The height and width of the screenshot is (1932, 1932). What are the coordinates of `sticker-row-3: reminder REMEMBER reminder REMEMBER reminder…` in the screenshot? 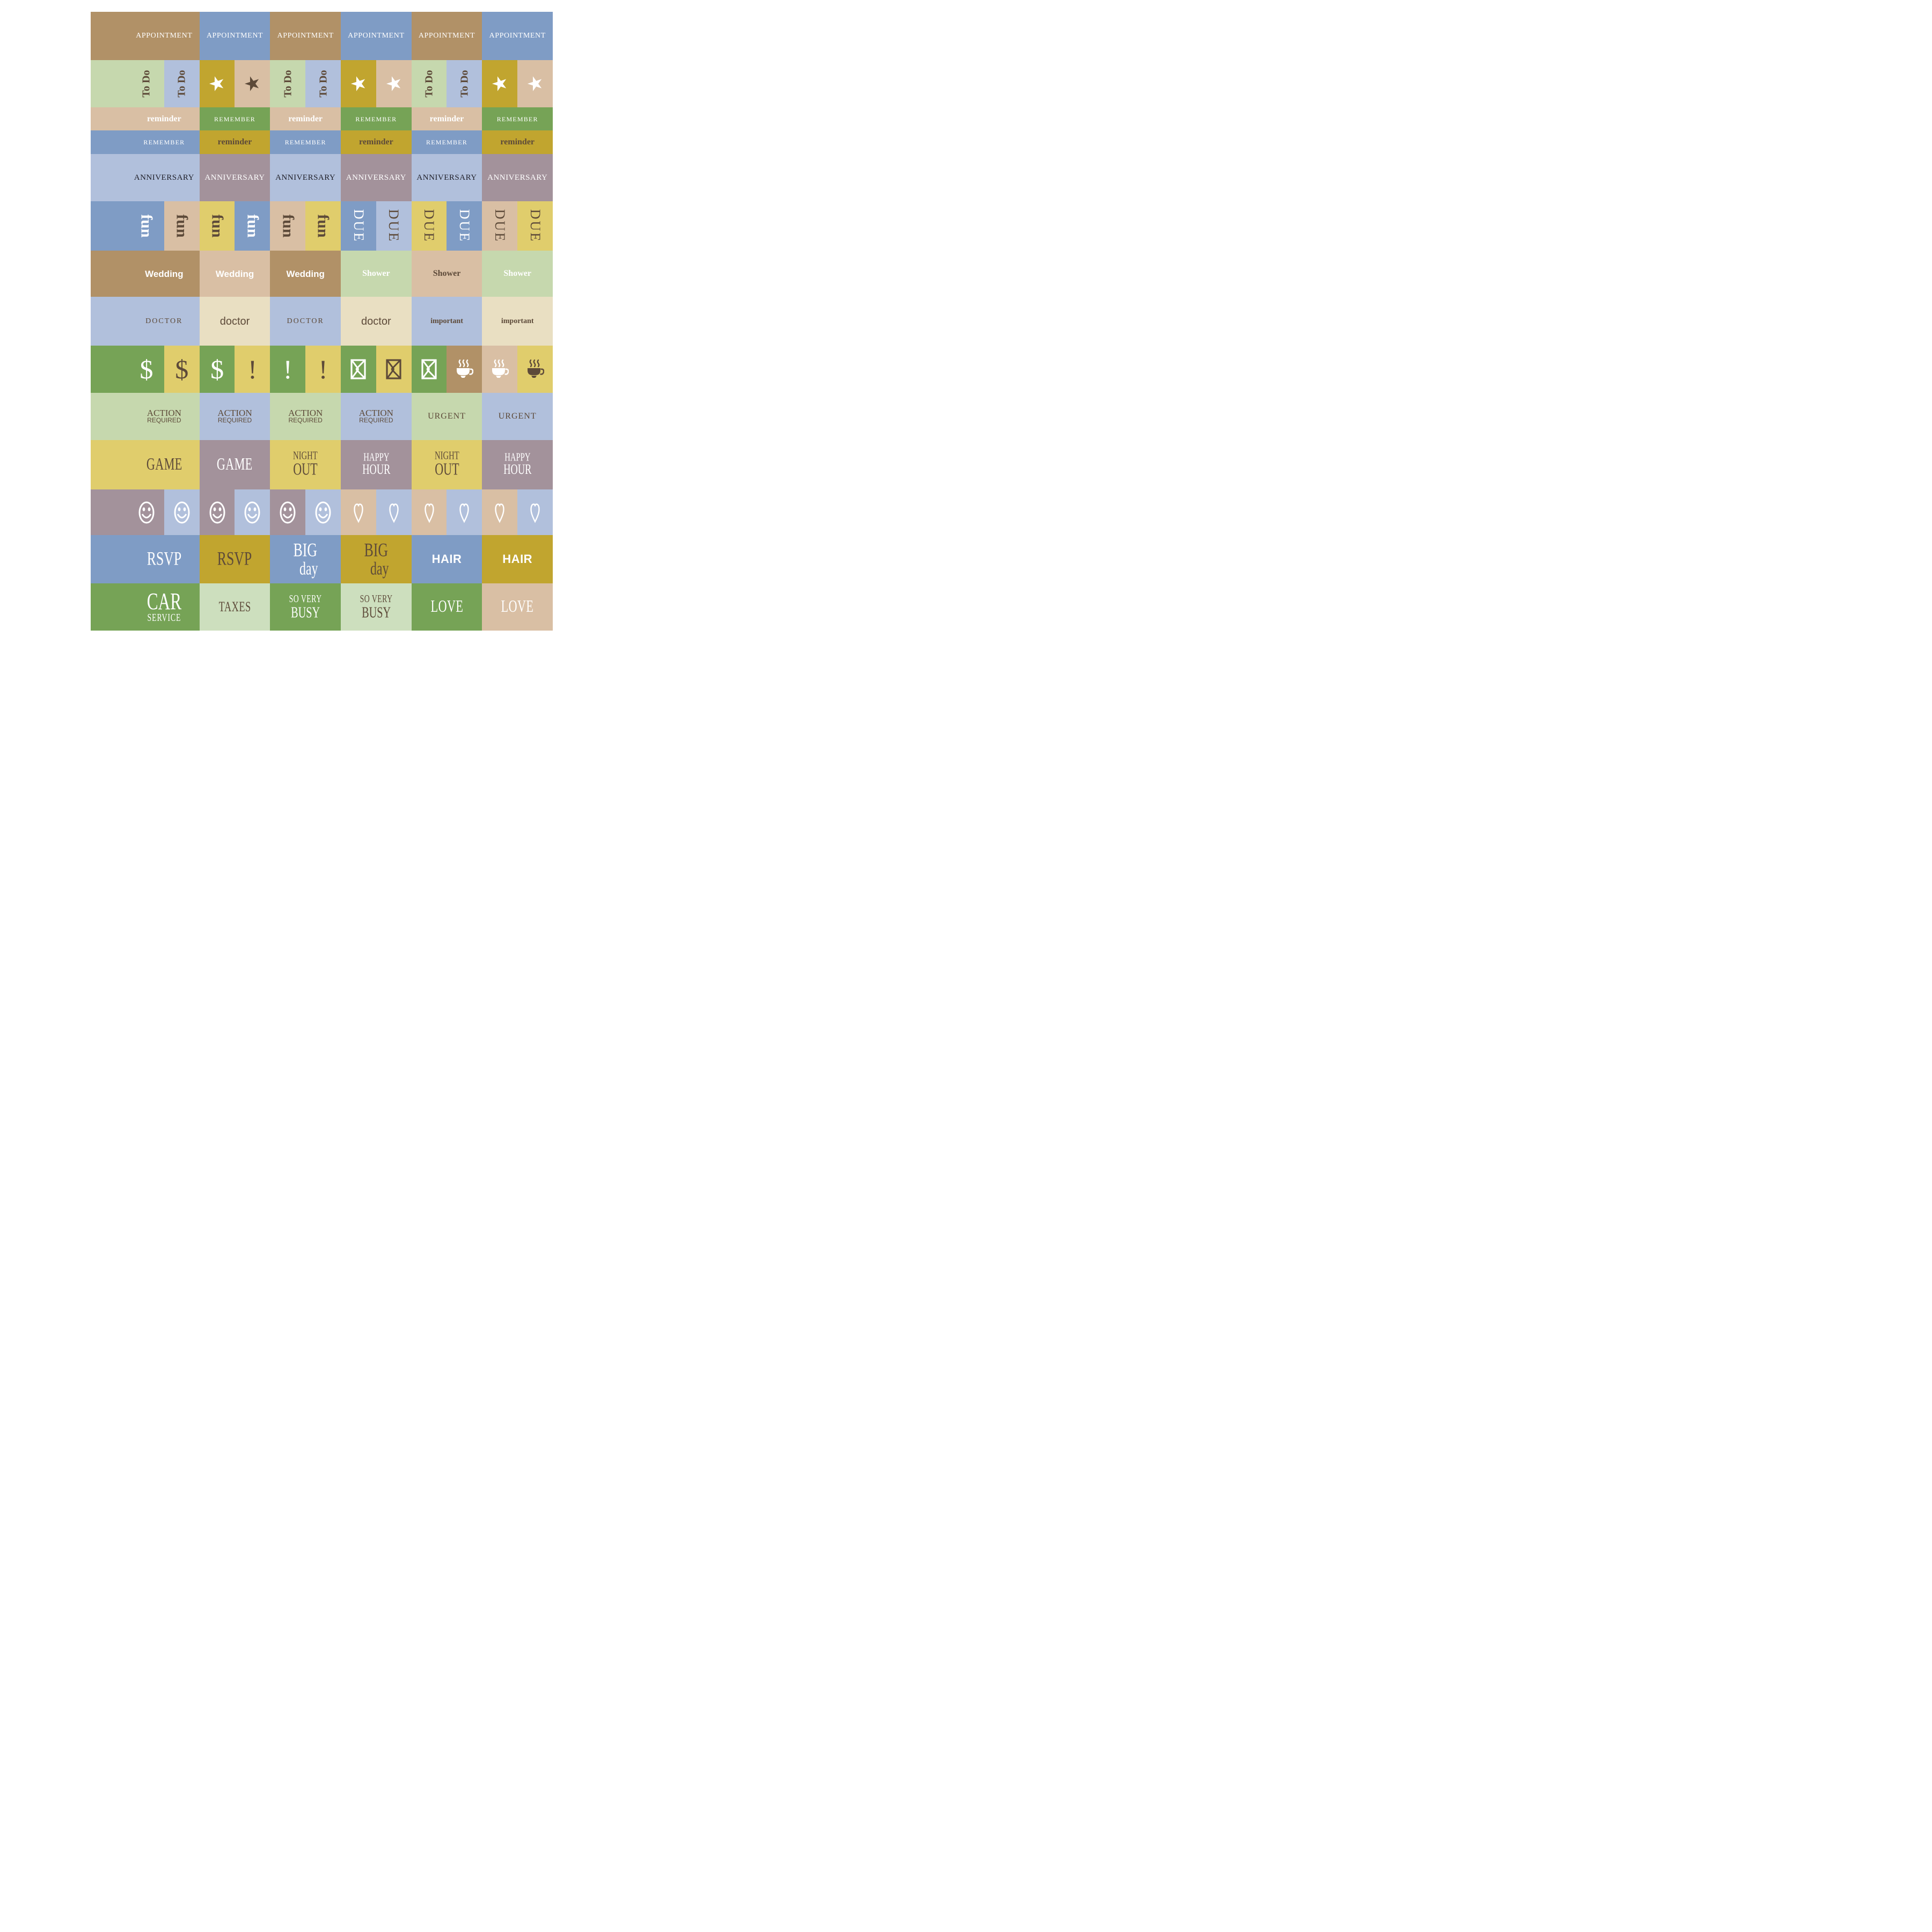 It's located at (322, 118).